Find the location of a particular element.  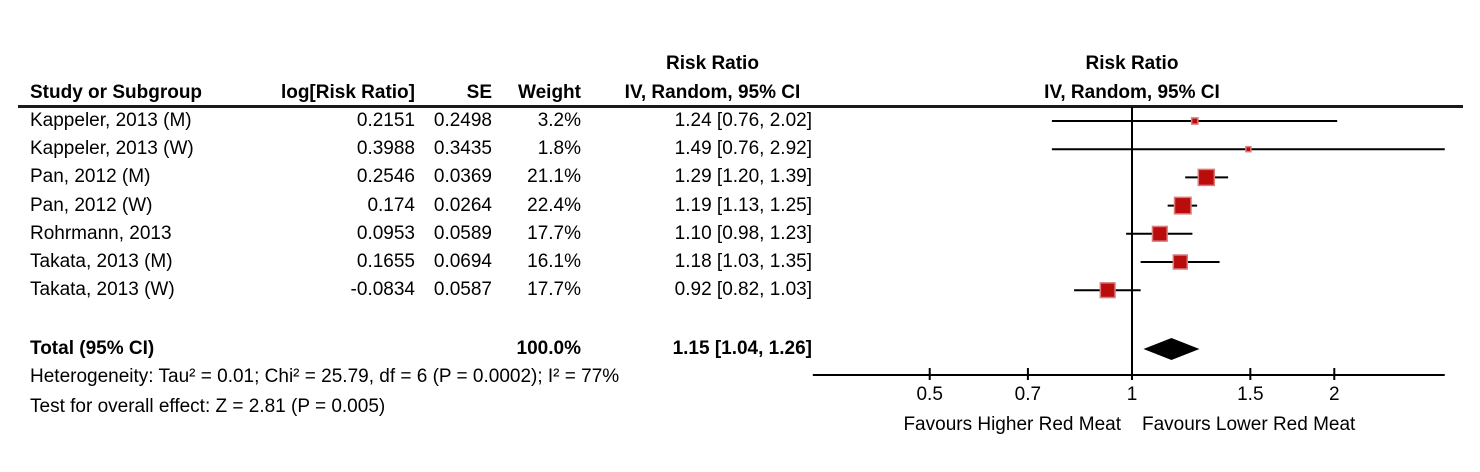

weight-column-header: Weight is located at coordinates (549, 92).